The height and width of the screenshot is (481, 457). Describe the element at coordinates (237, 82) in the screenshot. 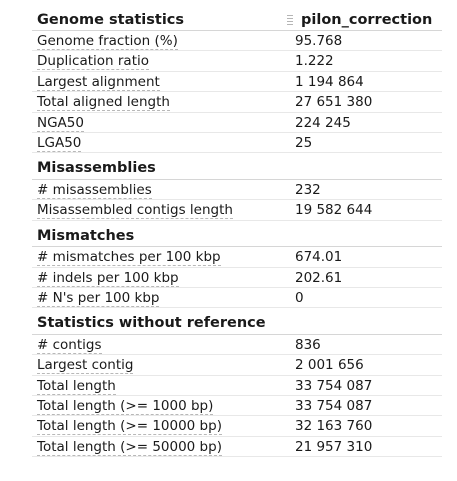

I see `table-row: Largest alignment 1 194 864` at that location.